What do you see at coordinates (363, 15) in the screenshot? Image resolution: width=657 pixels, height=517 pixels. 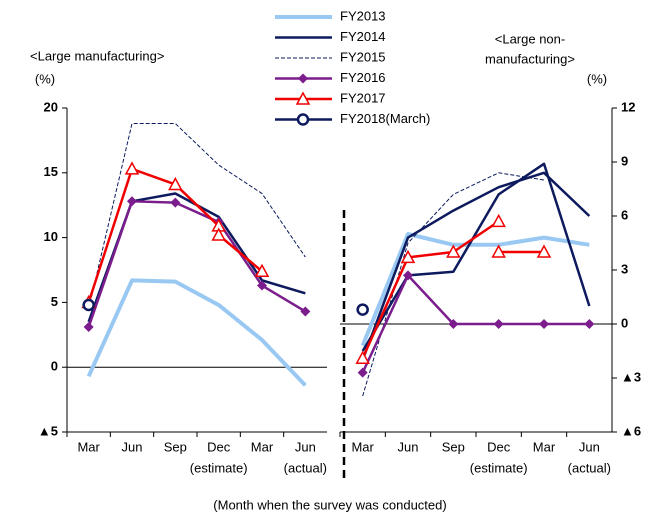 I see `legend-label: FY2013` at bounding box center [363, 15].